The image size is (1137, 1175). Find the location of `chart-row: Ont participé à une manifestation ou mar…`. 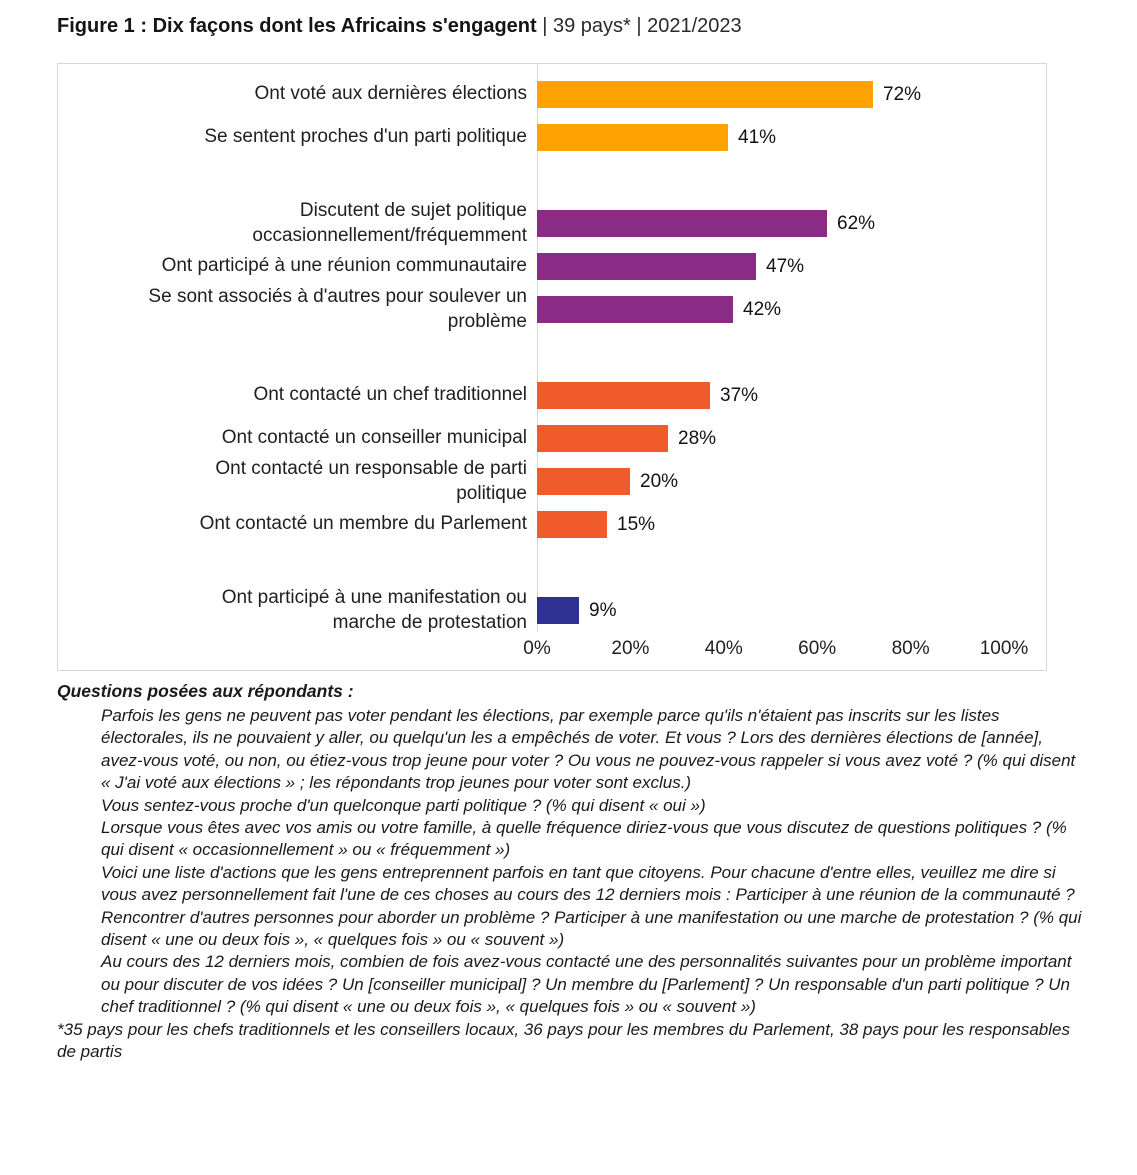

chart-row: Ont participé à une manifestation ou mar… is located at coordinates (552, 609).